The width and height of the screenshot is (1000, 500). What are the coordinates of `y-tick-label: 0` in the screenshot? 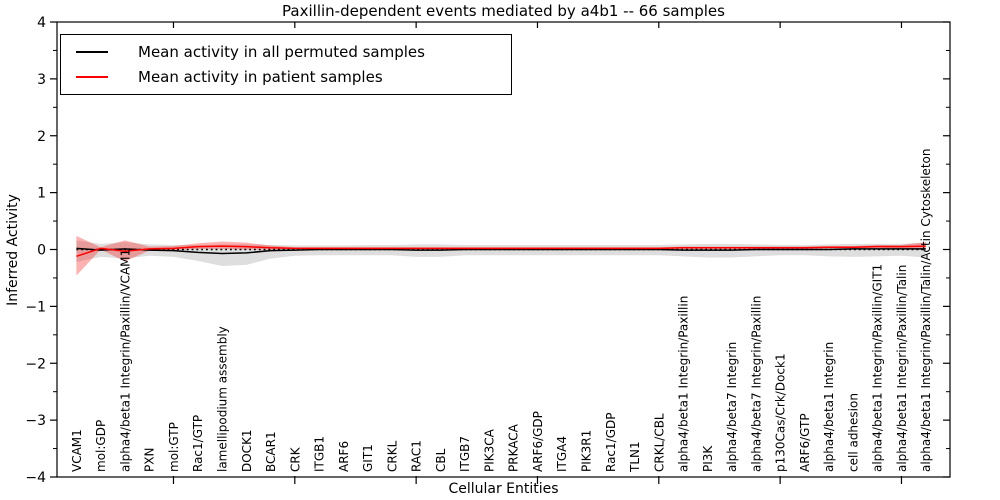 It's located at (41, 251).